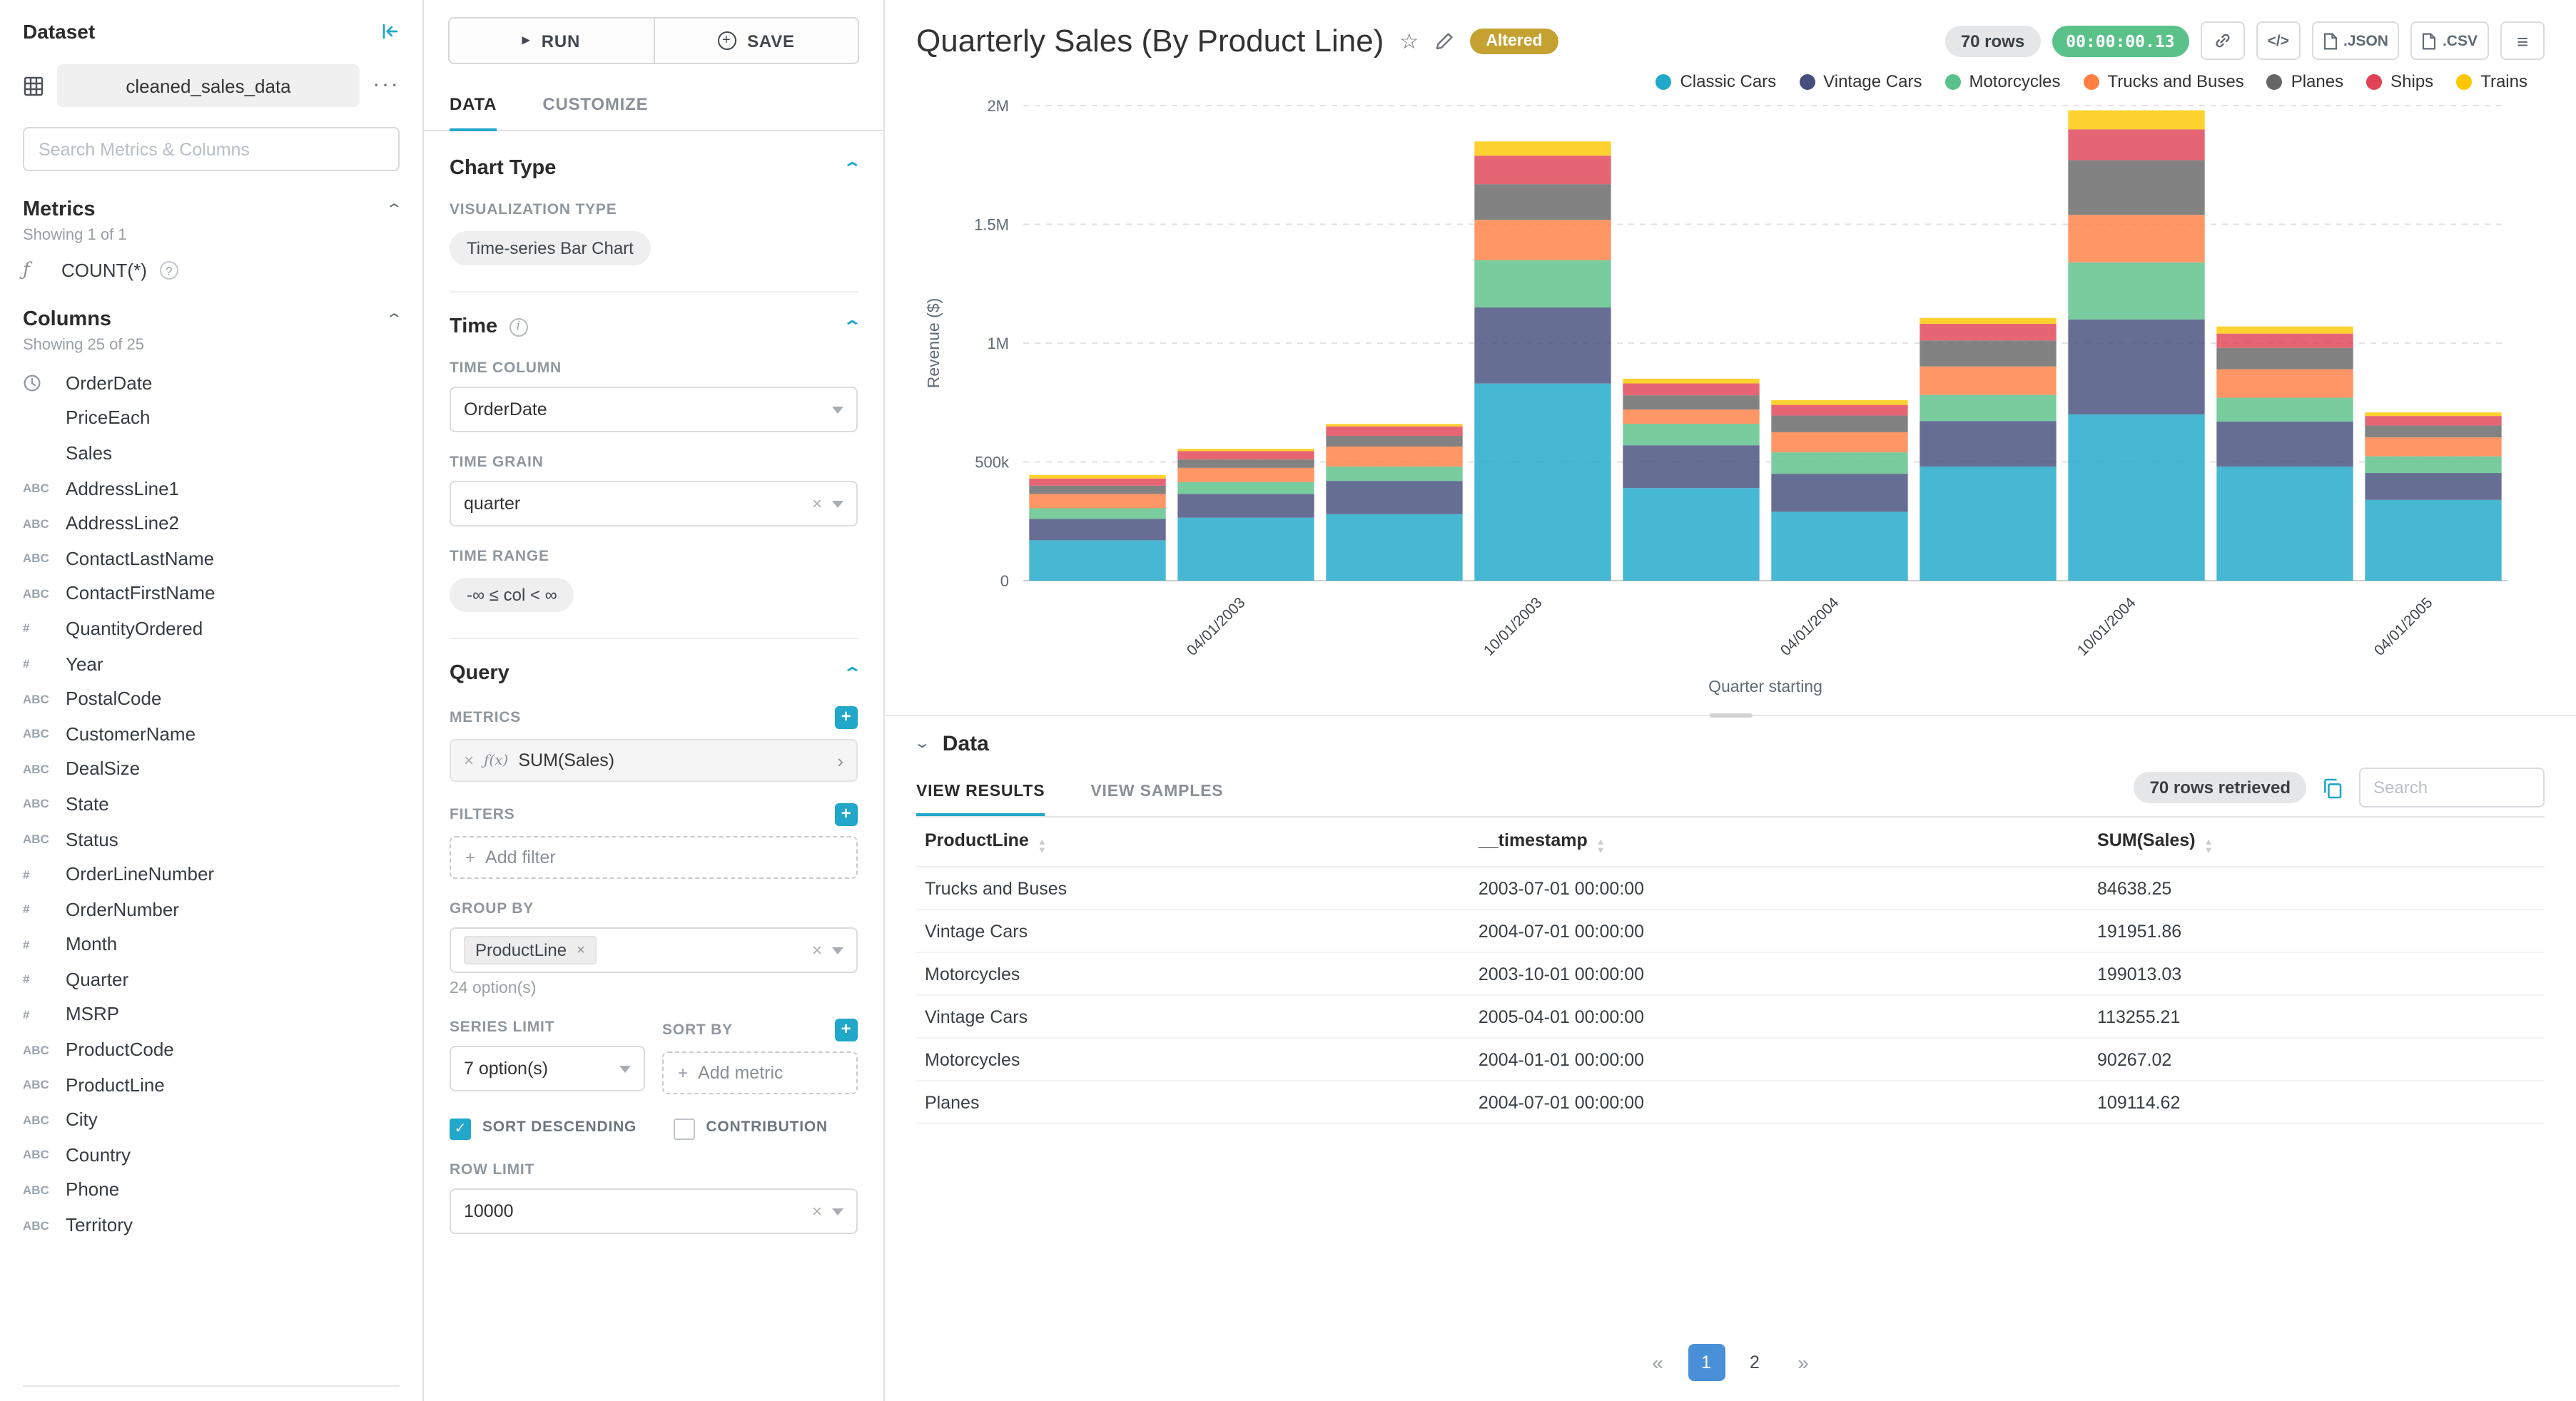 The height and width of the screenshot is (1401, 2576). What do you see at coordinates (211, 452) in the screenshot?
I see `column-item: Sales` at bounding box center [211, 452].